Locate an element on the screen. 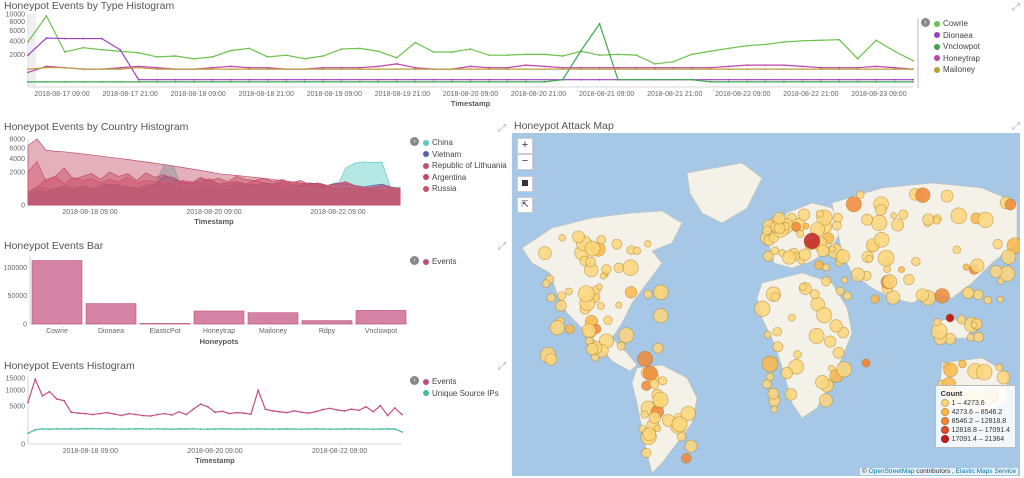 This screenshot has height=478, width=1024. legend-item: Honeytrap is located at coordinates (977, 59).